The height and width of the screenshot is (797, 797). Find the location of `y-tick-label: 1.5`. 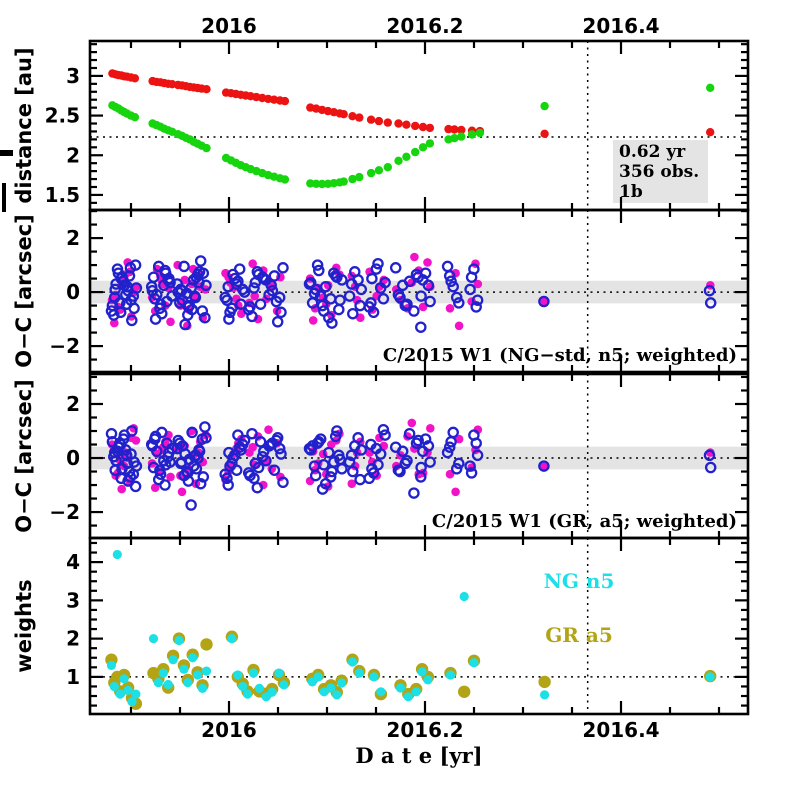

y-tick-label: 1.5 is located at coordinates (62, 195).